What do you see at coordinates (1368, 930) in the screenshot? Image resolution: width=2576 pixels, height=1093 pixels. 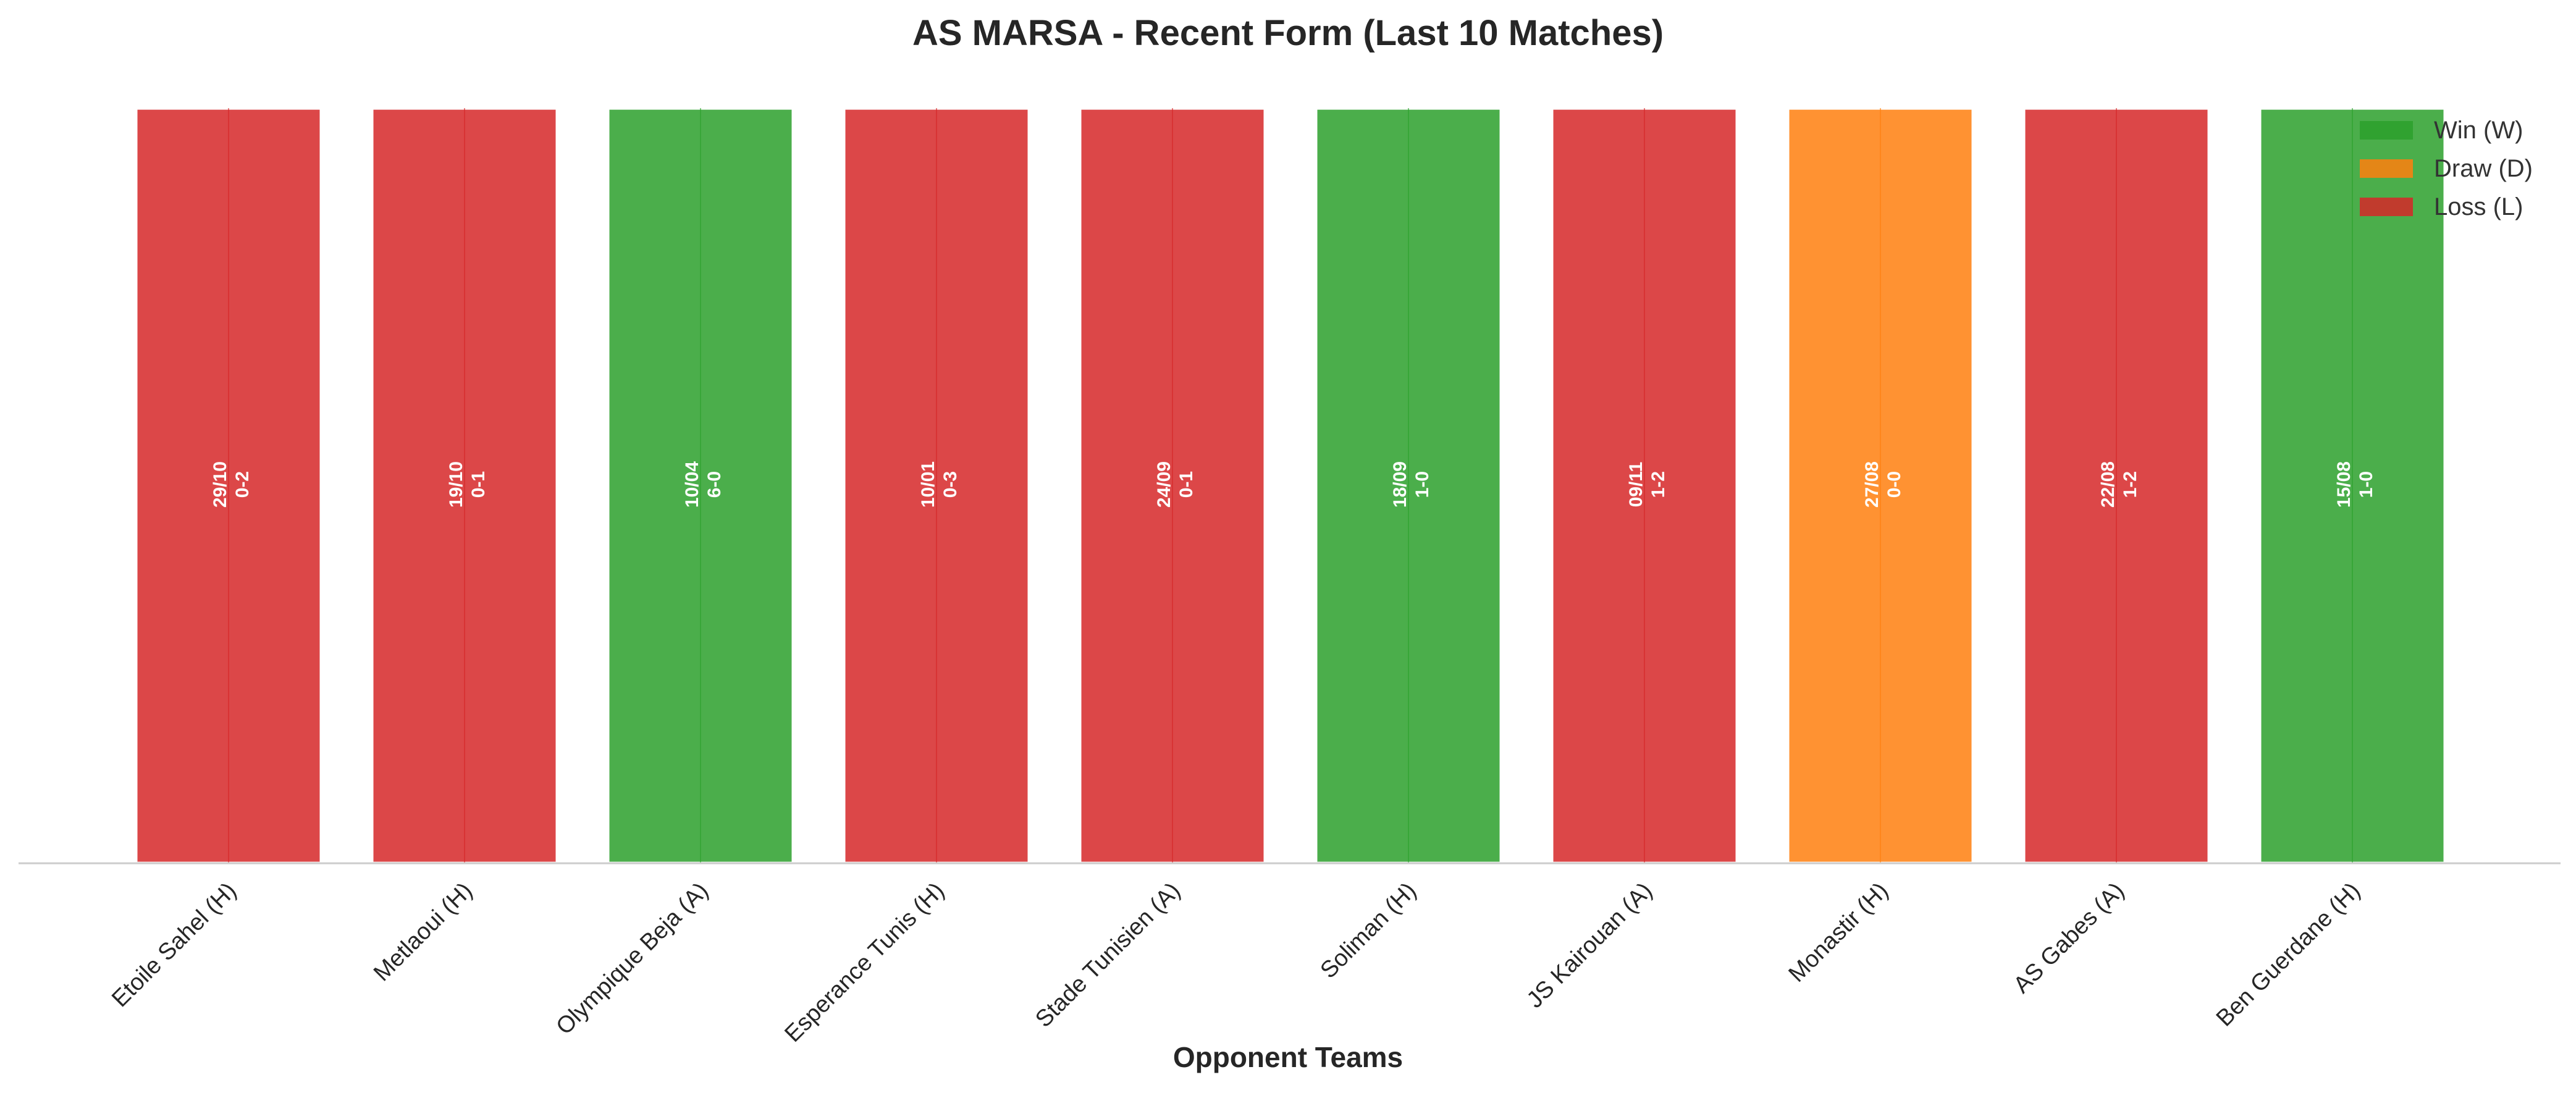 I see `x-tick-label: Soliman (H)` at bounding box center [1368, 930].